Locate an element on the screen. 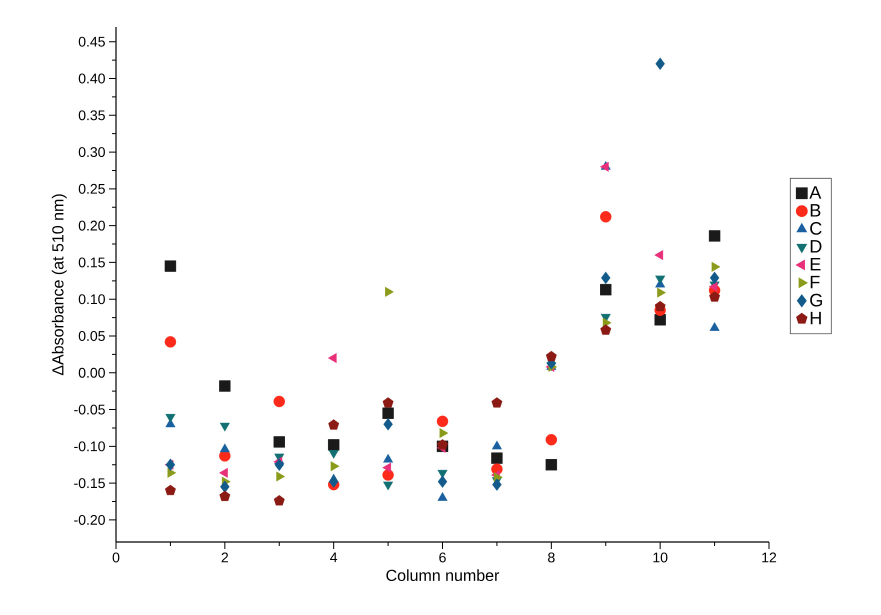 The image size is (881, 615). y-tick-label: -0.05 is located at coordinates (89, 409).